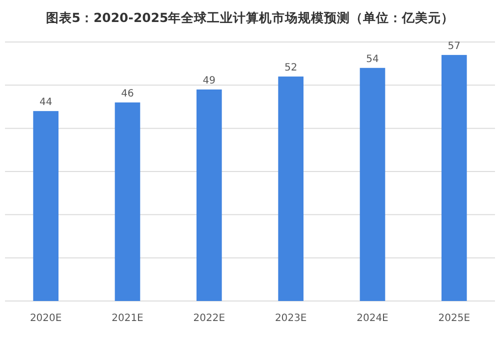  What do you see at coordinates (250, 17) in the screenshot?
I see `chart-title: 图表5：2020-2025年全球工业计算机市场规模预测（单位：亿美元）` at bounding box center [250, 17].